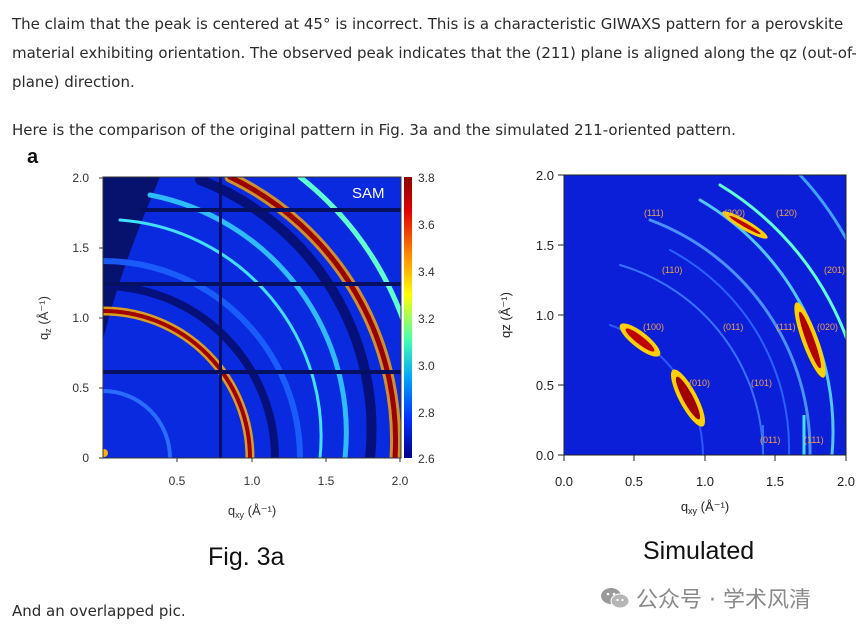 The height and width of the screenshot is (630, 864). I want to click on y-tick-label: 0.0, so click(545, 455).